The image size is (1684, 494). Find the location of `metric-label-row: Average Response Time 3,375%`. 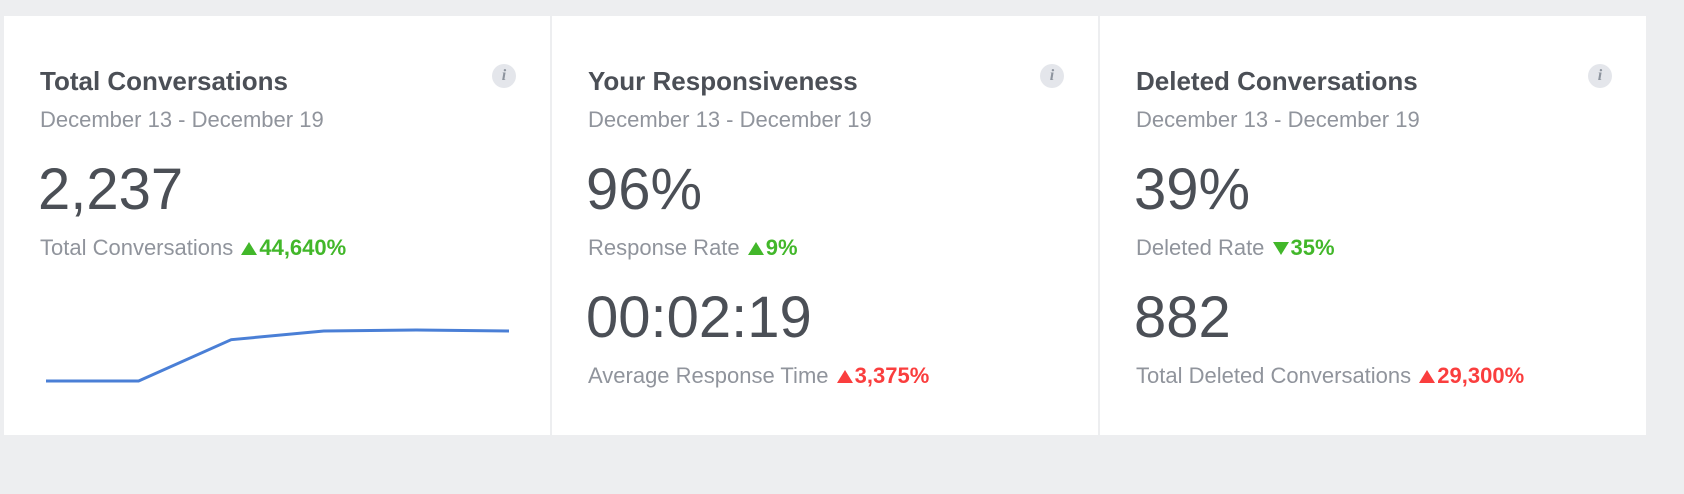

metric-label-row: Average Response Time 3,375% is located at coordinates (758, 376).